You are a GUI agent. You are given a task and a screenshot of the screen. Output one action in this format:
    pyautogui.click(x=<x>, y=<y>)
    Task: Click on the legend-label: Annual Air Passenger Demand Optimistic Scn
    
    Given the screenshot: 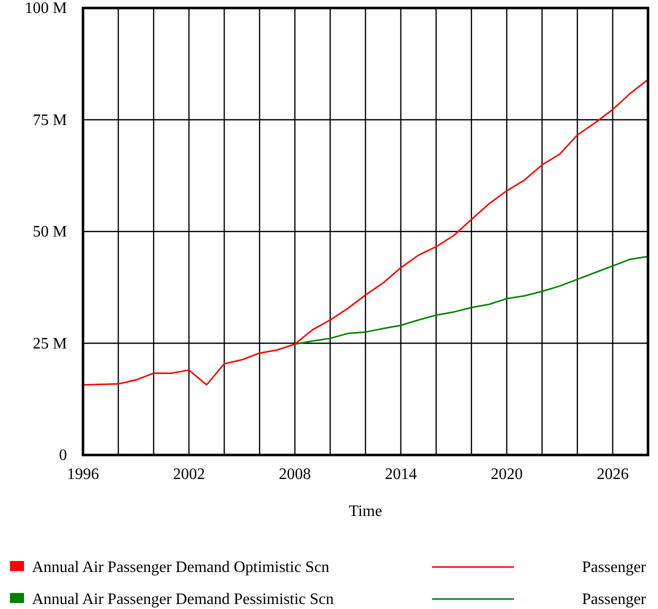 What is the action you would take?
    pyautogui.click(x=181, y=567)
    